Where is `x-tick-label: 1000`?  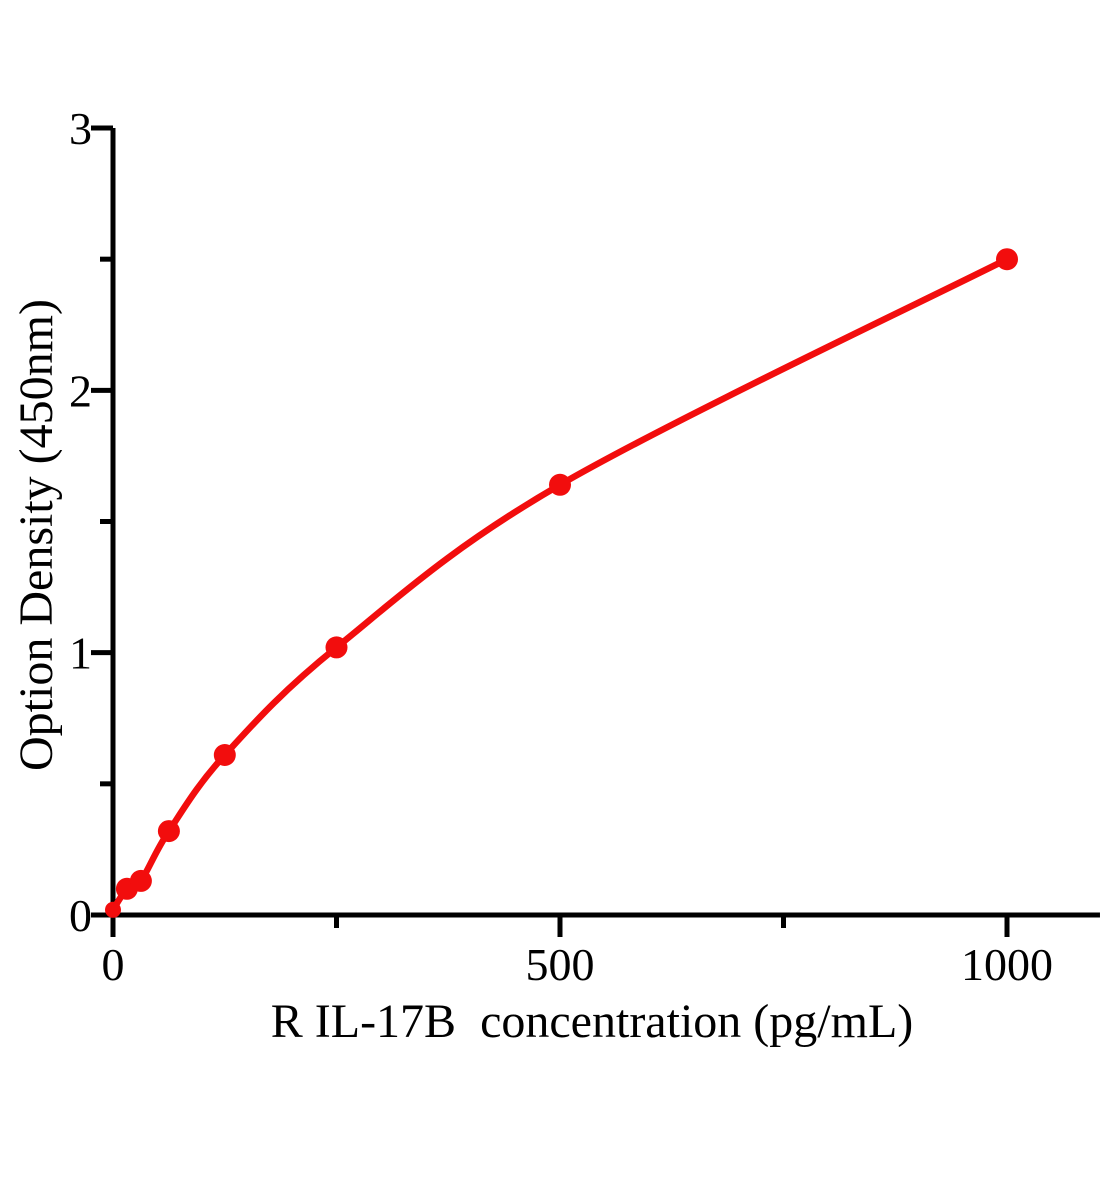
x-tick-label: 1000 is located at coordinates (1007, 964).